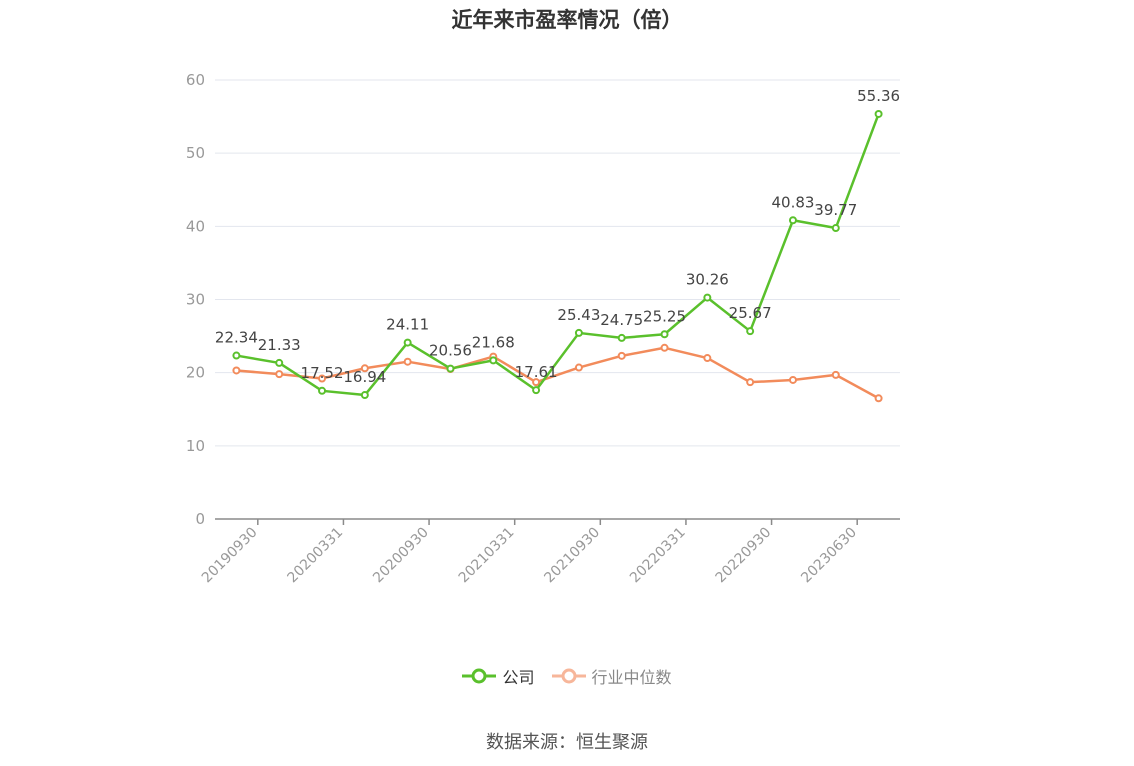  I want to click on data-label: 25.67, so click(750, 313).